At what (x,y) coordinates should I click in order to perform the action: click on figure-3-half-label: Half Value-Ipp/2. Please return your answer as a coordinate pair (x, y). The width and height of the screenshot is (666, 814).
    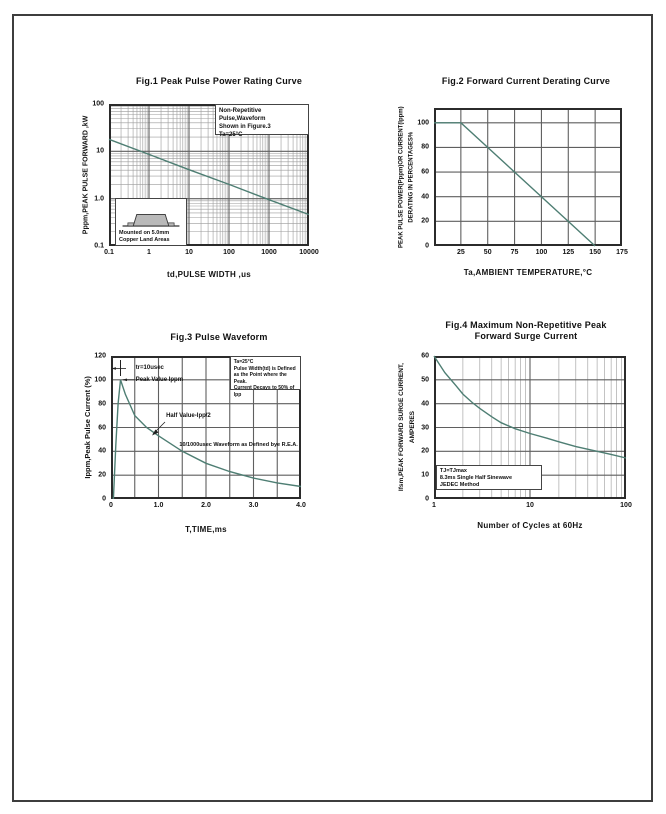
    Looking at the image, I should click on (188, 416).